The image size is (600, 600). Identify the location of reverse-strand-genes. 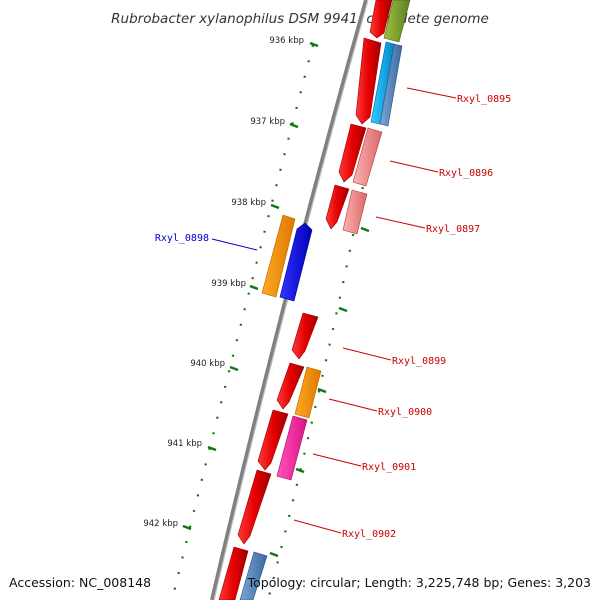
(278, 256).